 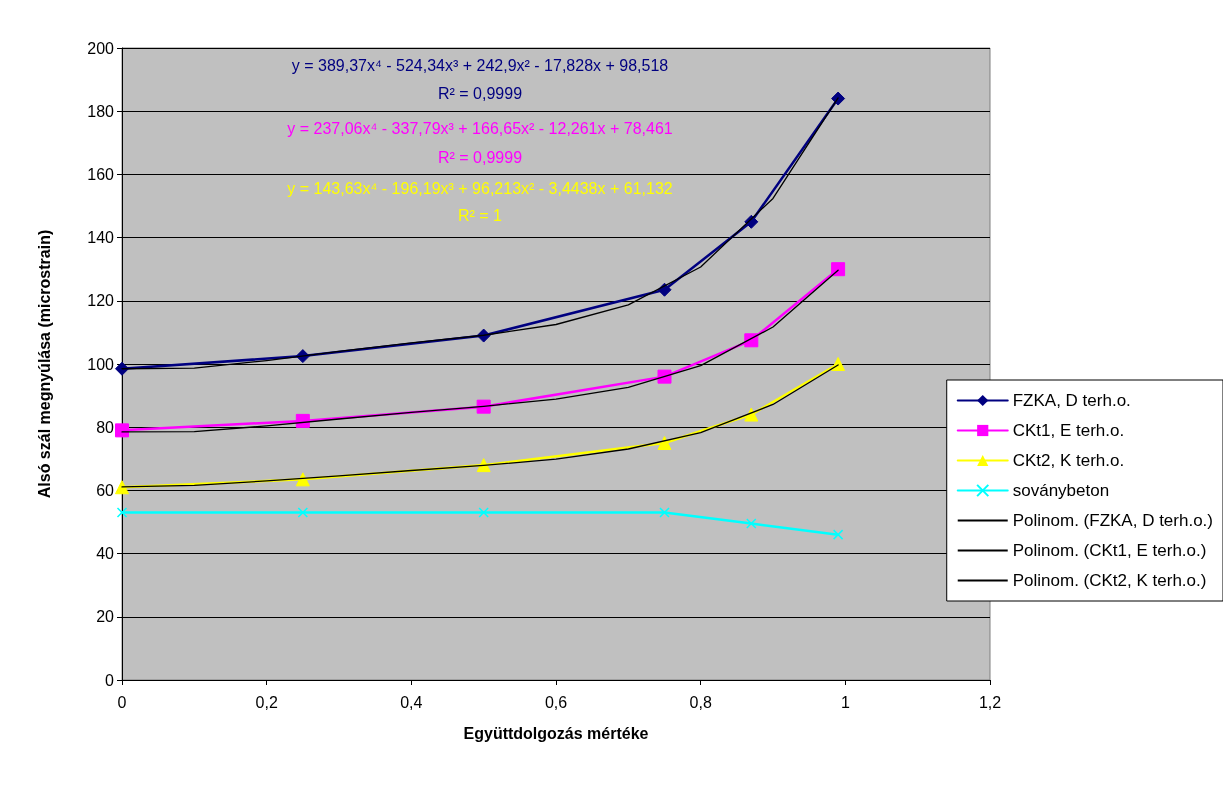 I want to click on y-tick-label: 200, so click(x=101, y=48).